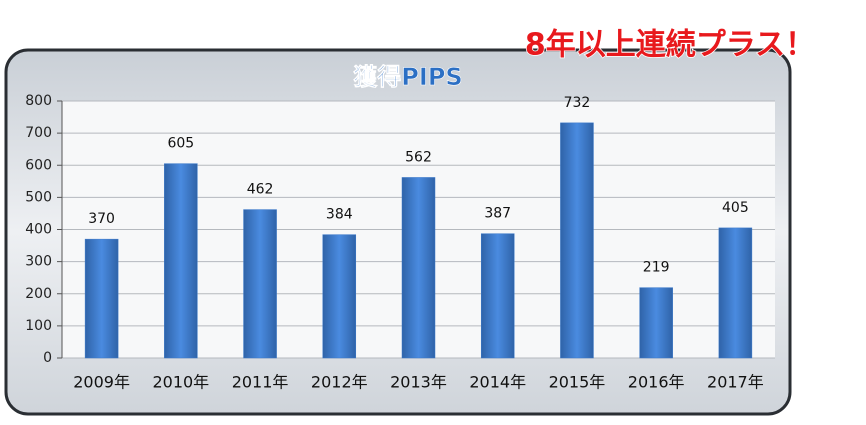 The image size is (866, 425). I want to click on x-tick-label: 2015年, so click(577, 382).